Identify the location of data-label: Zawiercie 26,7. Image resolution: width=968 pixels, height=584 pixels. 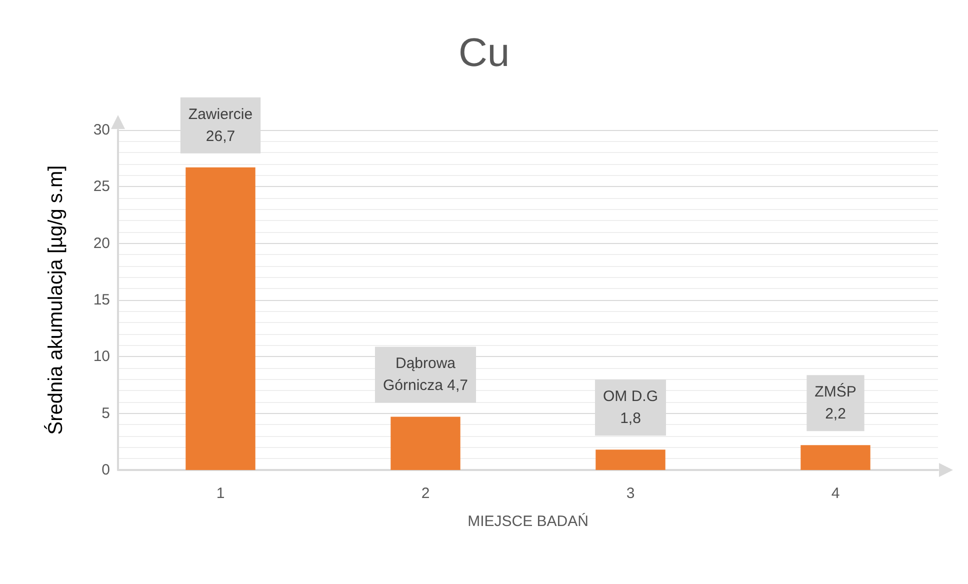
(220, 125).